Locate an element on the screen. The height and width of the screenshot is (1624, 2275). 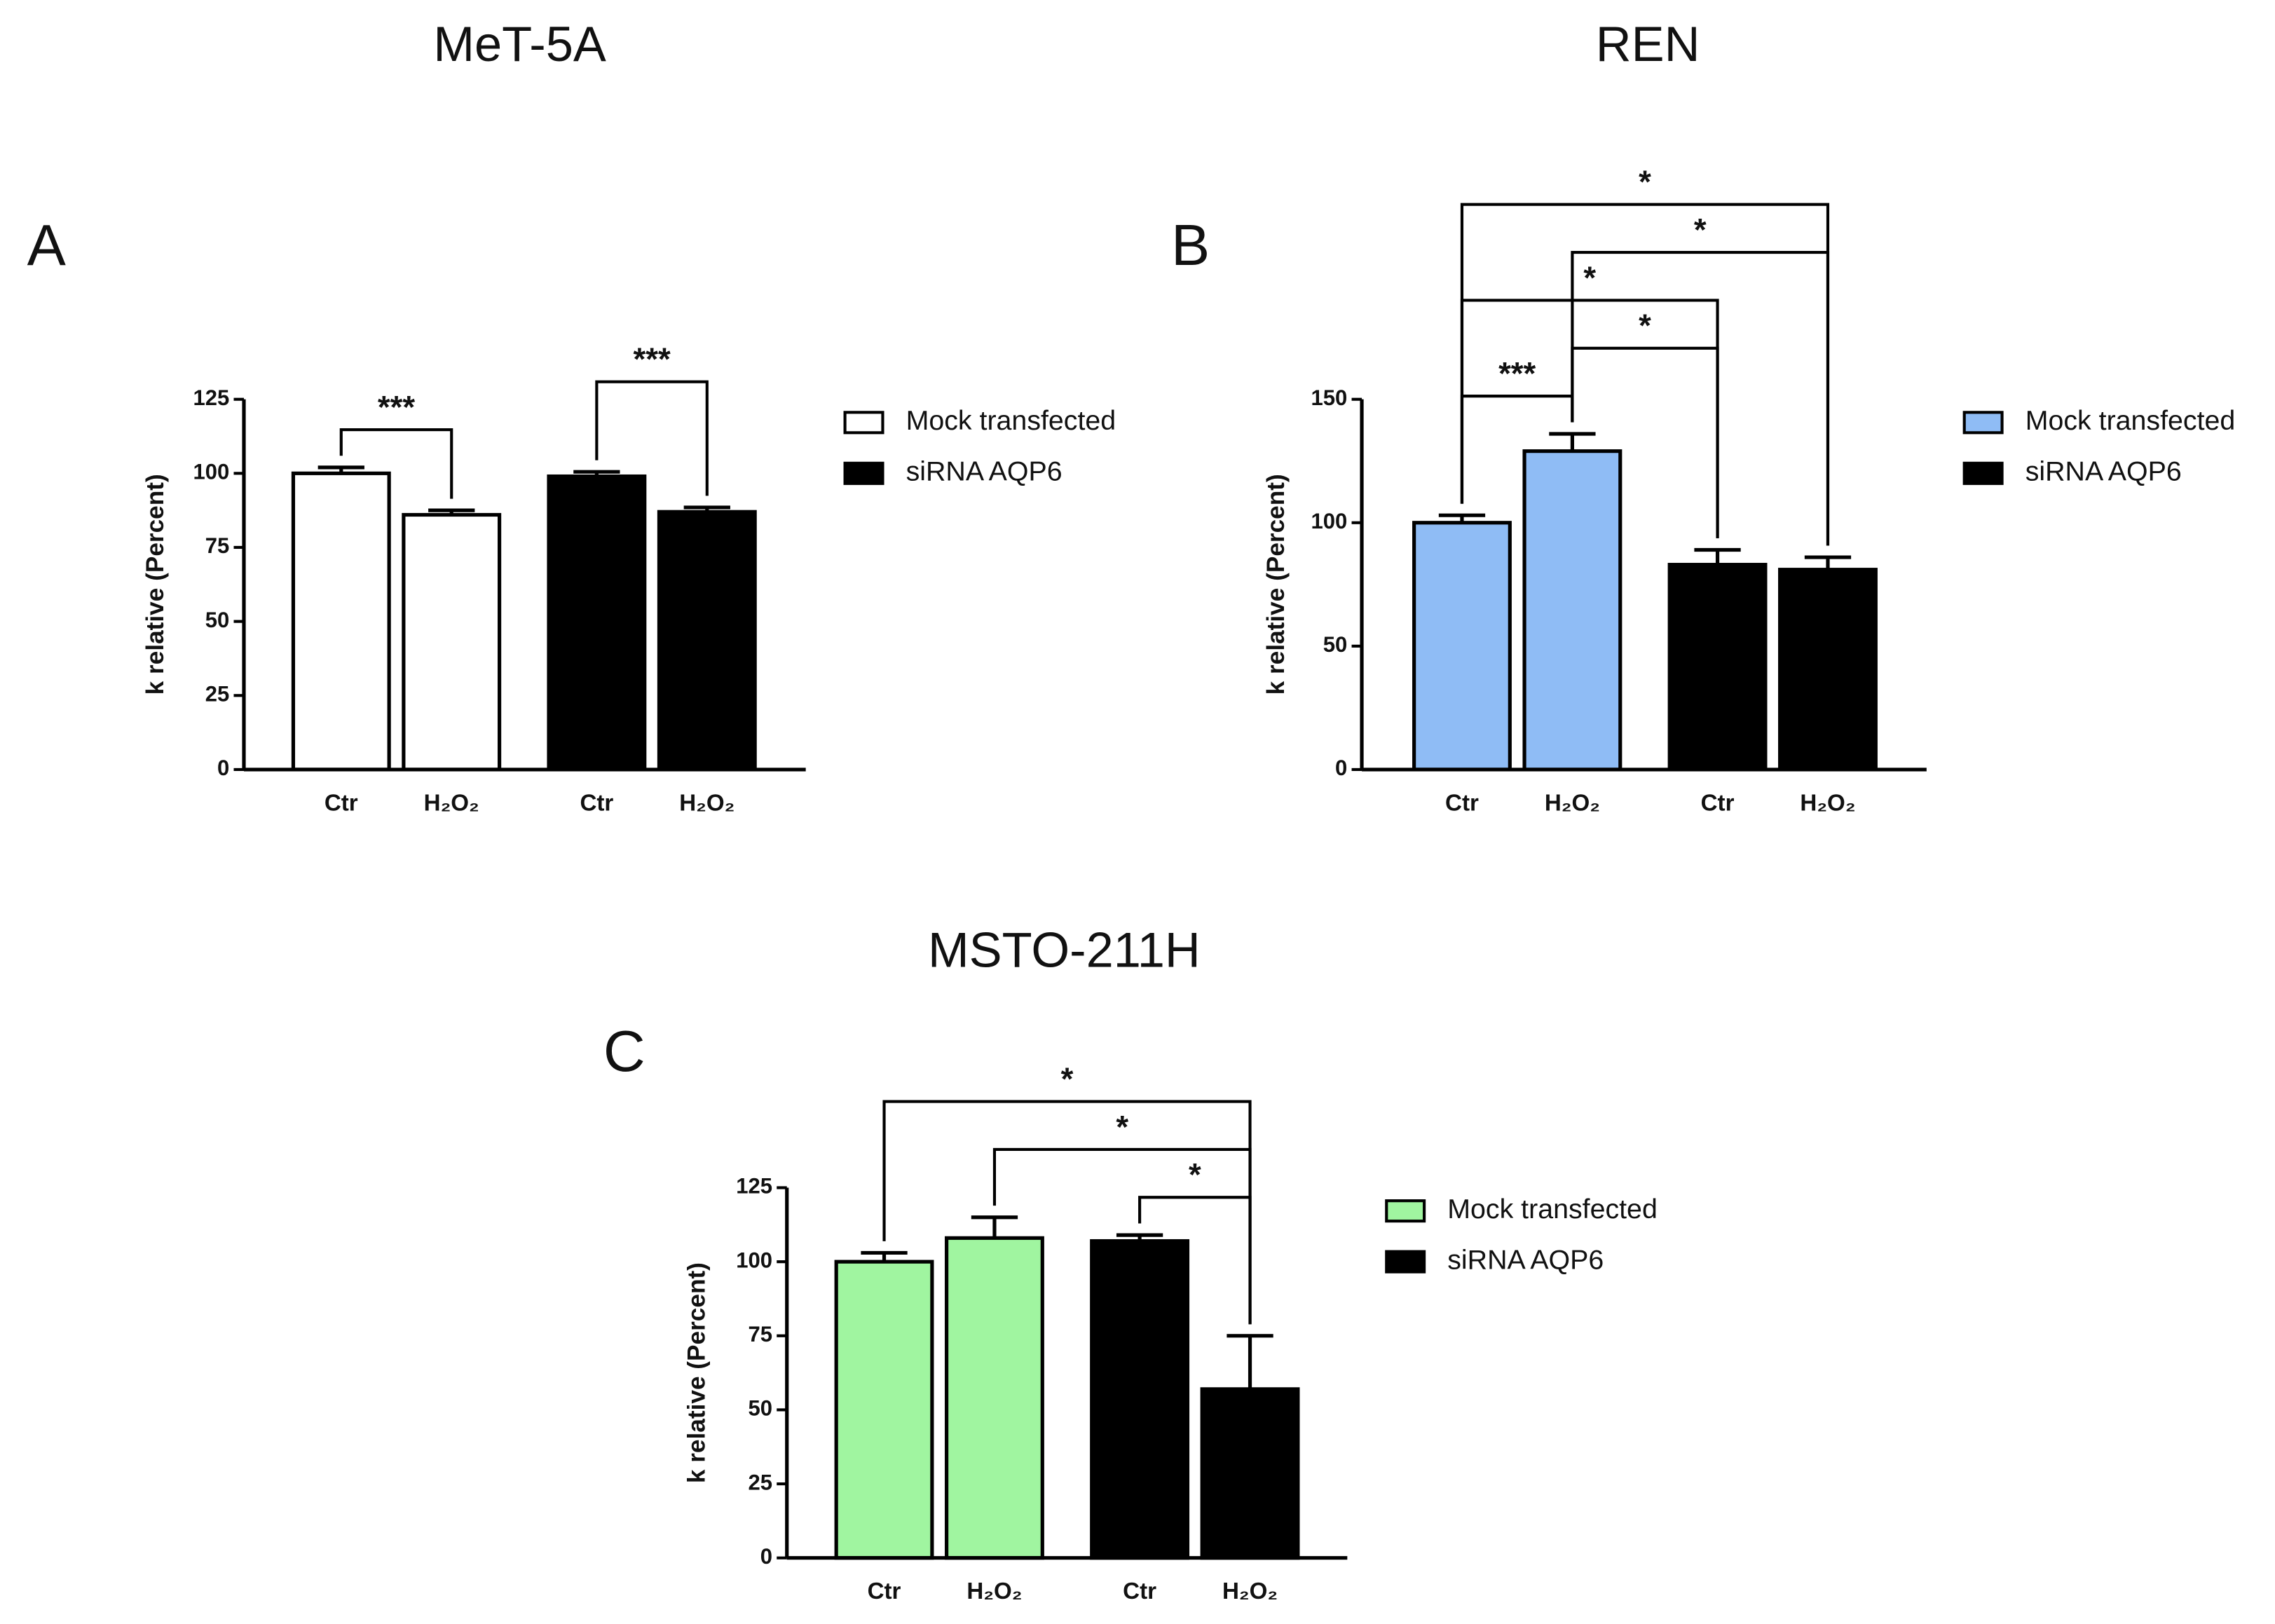
panel-label: C is located at coordinates (624, 1051).